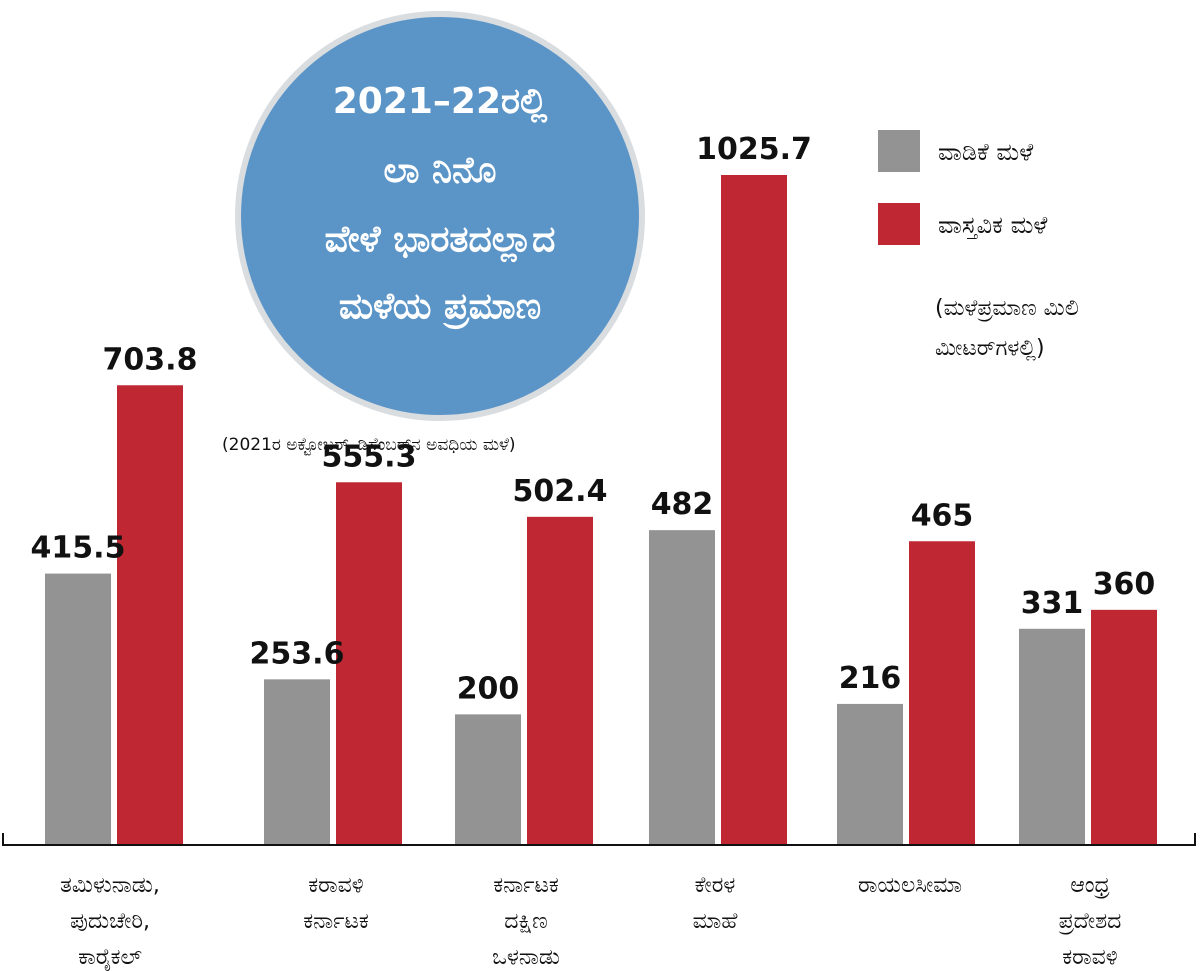  What do you see at coordinates (899, 151) in the screenshot?
I see `legend-swatch-normal` at bounding box center [899, 151].